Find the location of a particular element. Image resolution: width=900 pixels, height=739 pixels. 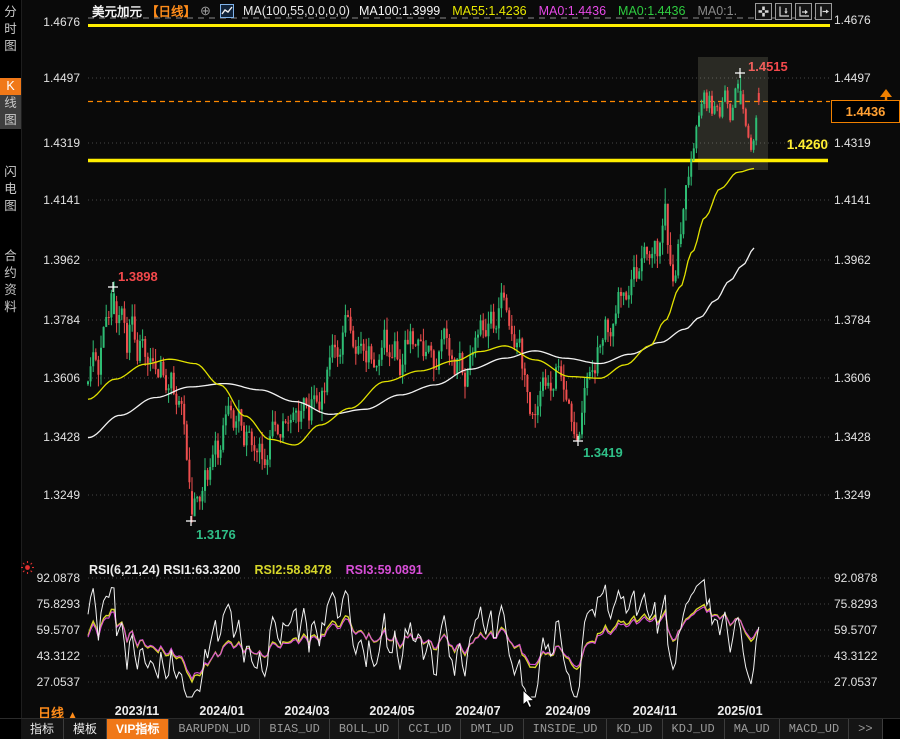

bottom-tab: KD_UD is located at coordinates (635, 729).